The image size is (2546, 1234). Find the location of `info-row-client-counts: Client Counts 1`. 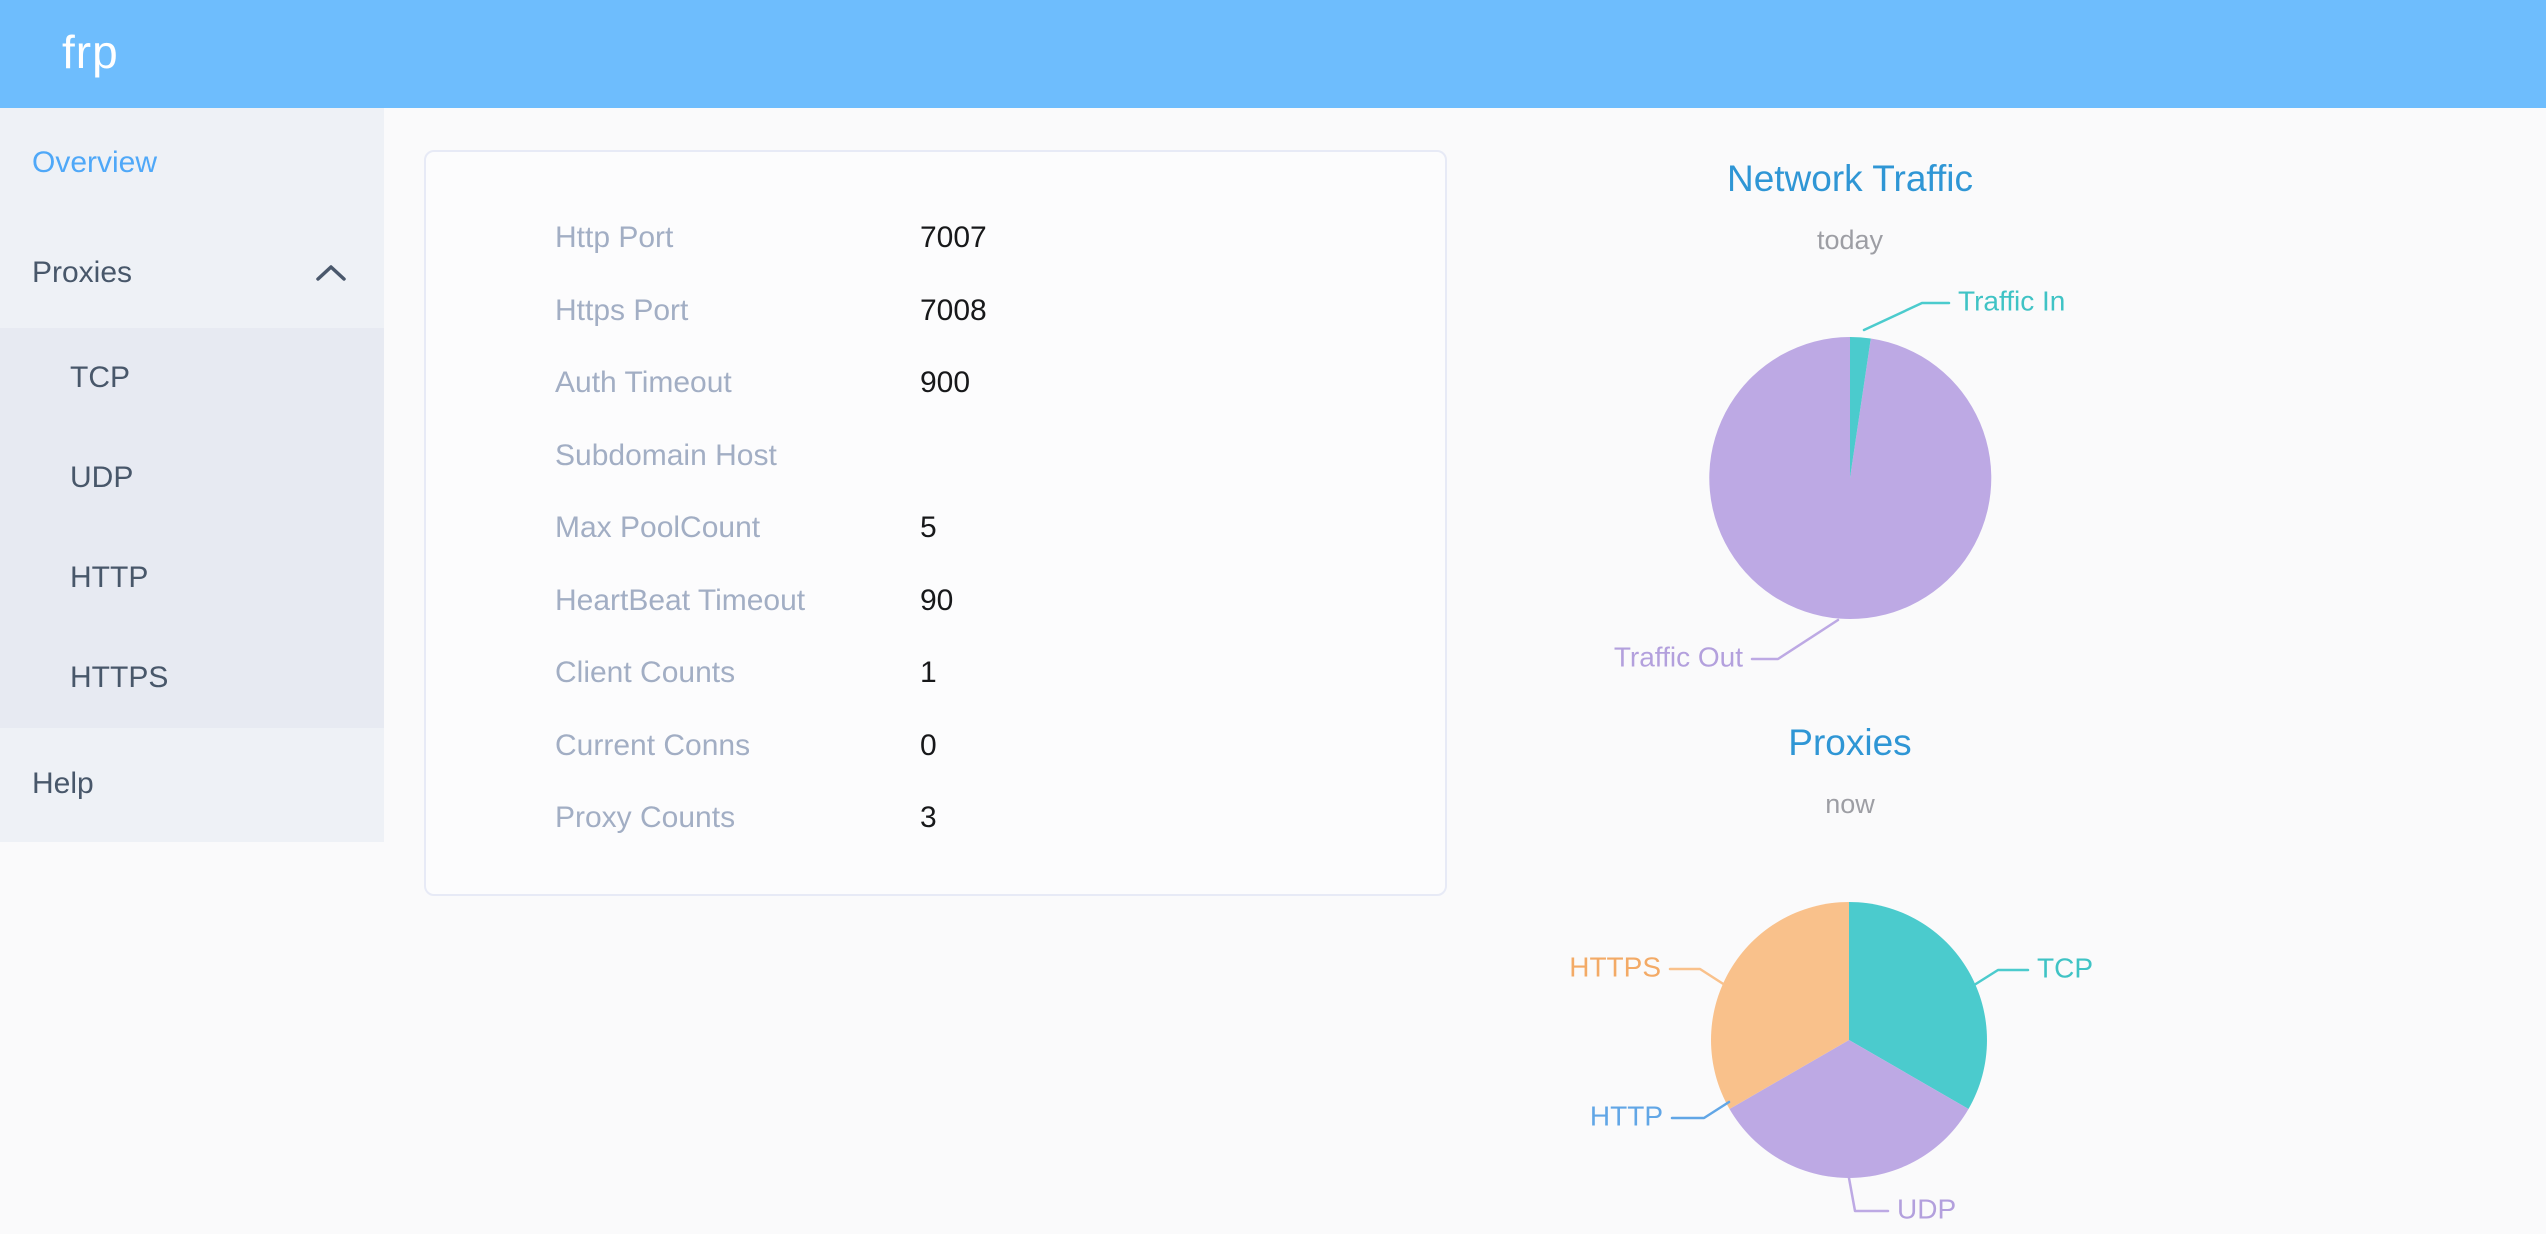

info-row-client-counts: Client Counts 1 is located at coordinates (1000, 673).